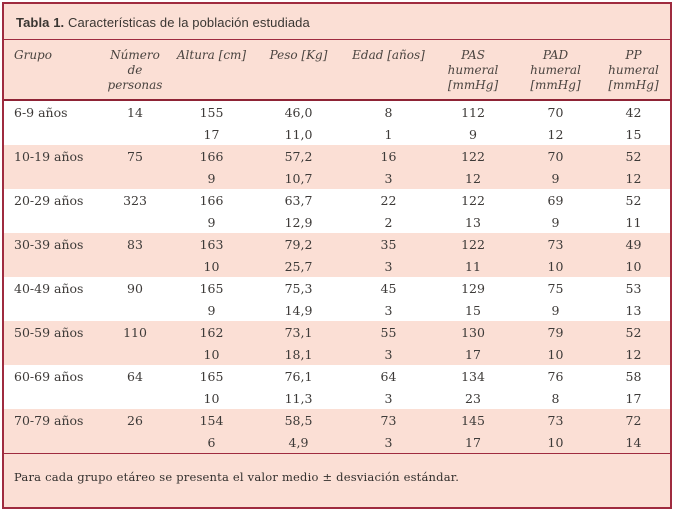  I want to click on table-row-mean: 6-9 años 14 155 46,0 8 112 70 42, so click(337, 111).